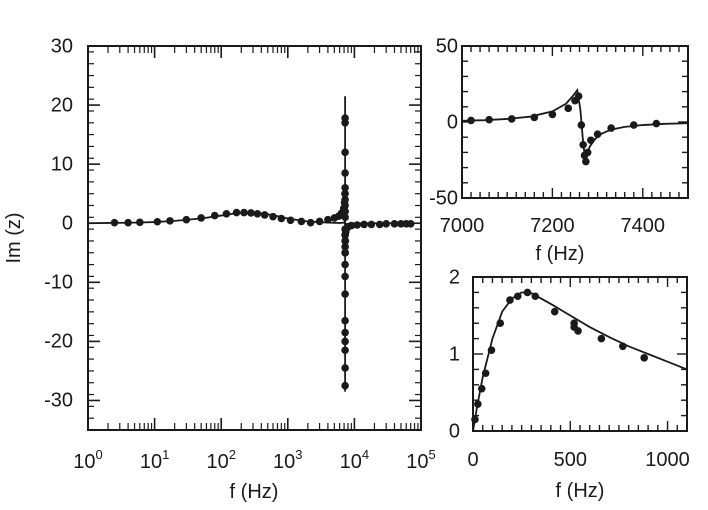 The height and width of the screenshot is (510, 708). Describe the element at coordinates (552, 226) in the screenshot. I see `inset-top-xtick-label: 7200` at that location.